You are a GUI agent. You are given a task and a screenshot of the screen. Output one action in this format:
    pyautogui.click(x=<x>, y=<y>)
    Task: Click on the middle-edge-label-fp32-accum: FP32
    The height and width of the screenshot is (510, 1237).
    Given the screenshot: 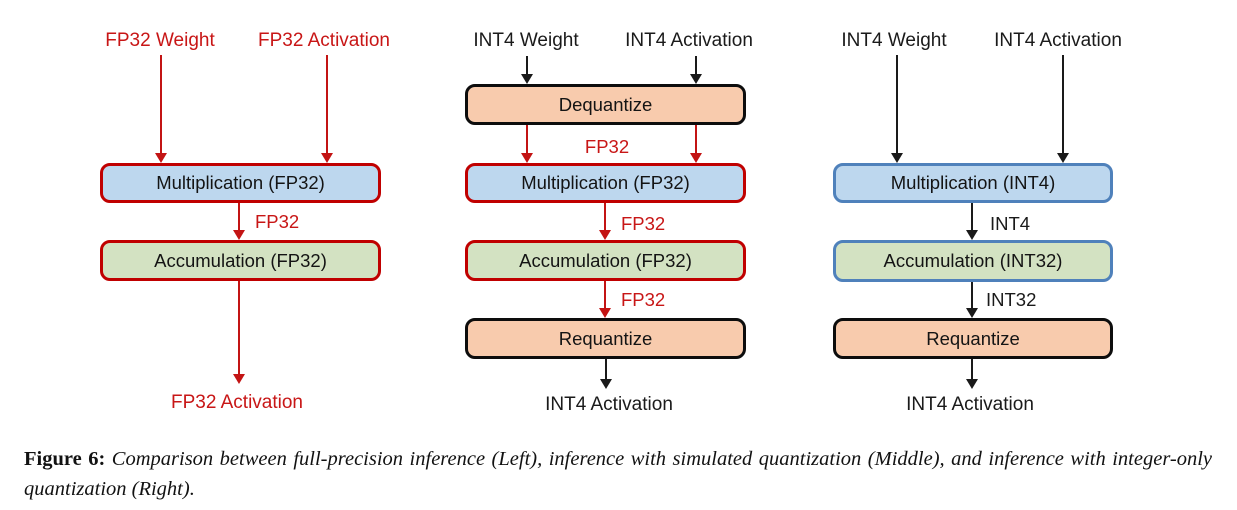 What is the action you would take?
    pyautogui.click(x=643, y=299)
    